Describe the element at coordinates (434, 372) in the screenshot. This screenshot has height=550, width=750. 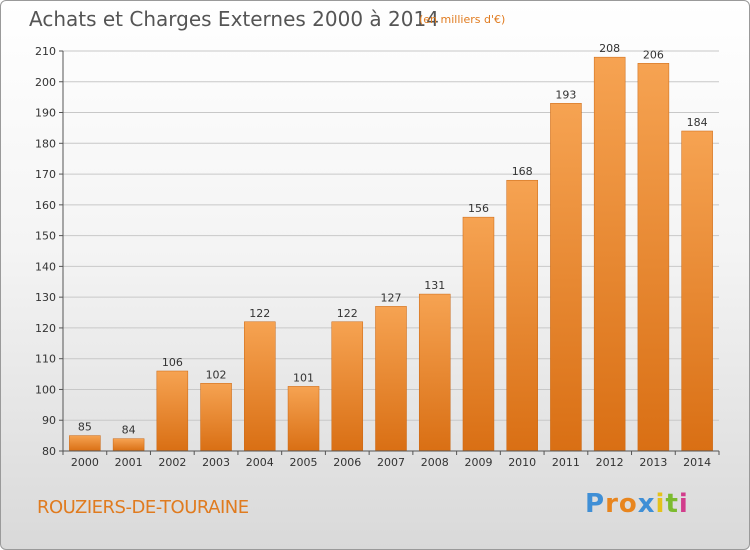
I see `bar-2008` at that location.